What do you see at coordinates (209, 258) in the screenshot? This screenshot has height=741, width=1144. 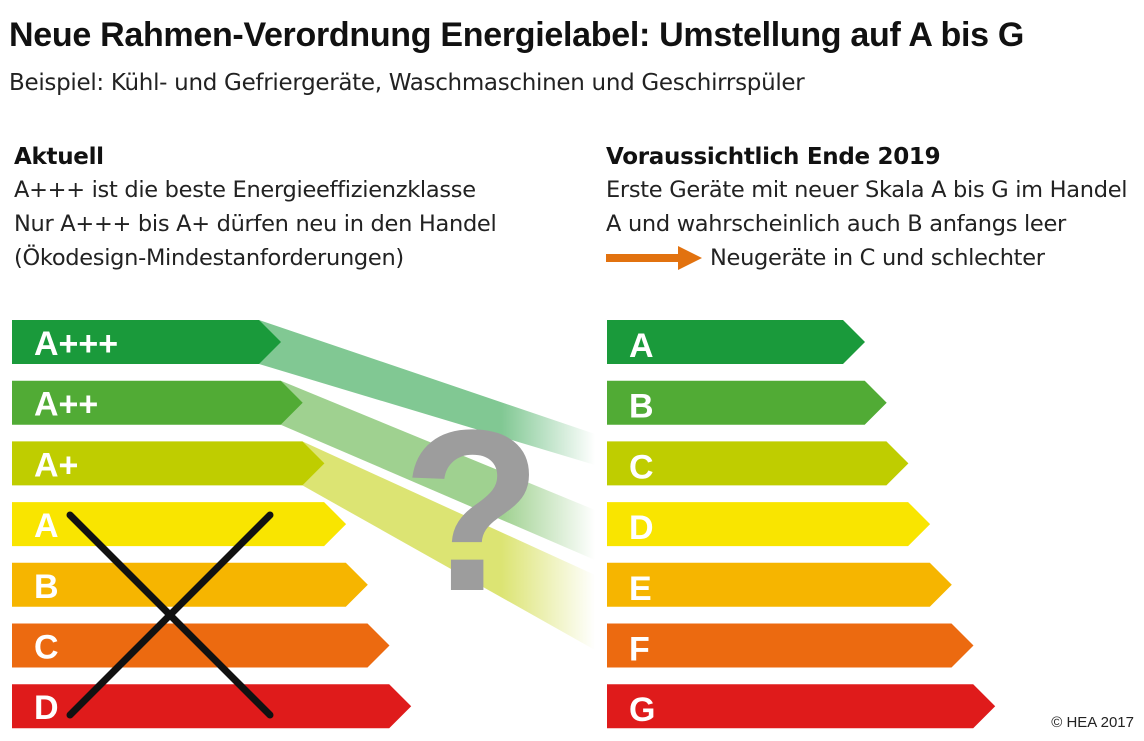 I see `current-line-3: (Ökodesign-Mindestanforderungen)` at bounding box center [209, 258].